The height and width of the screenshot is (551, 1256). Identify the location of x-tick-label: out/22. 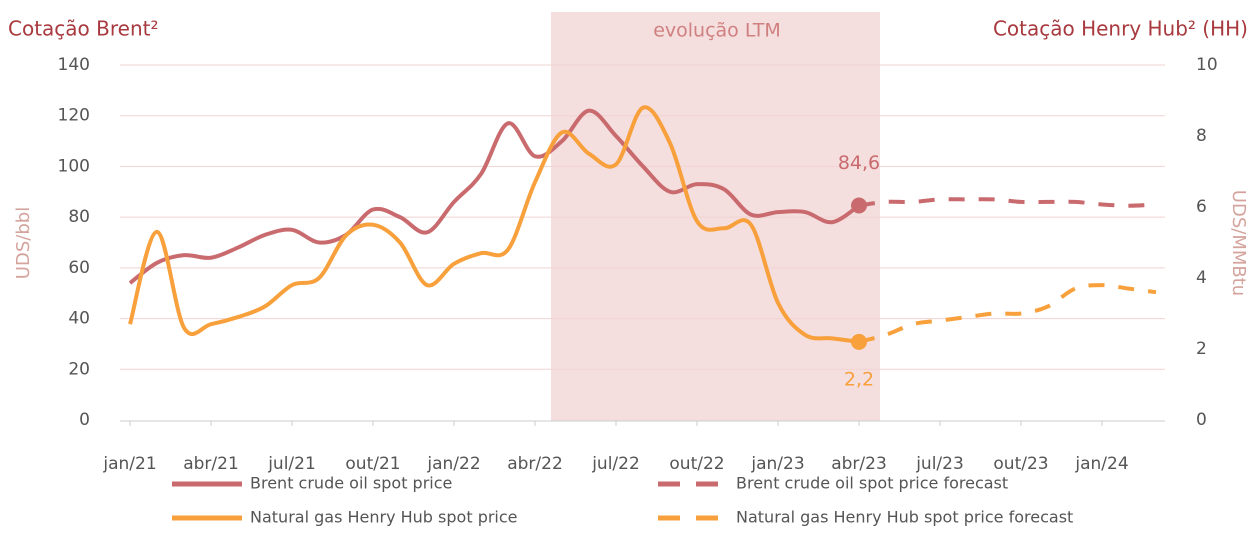
(696, 464).